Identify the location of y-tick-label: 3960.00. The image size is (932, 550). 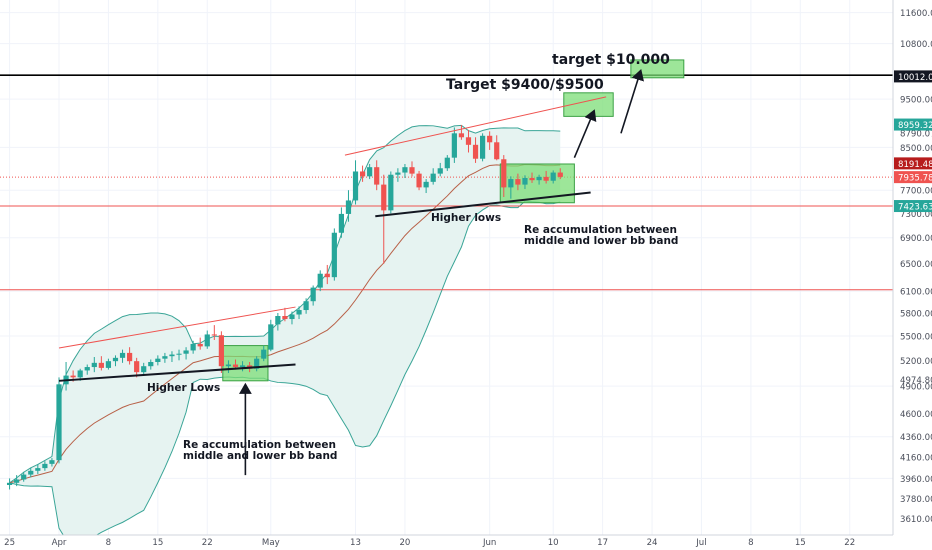
(916, 480).